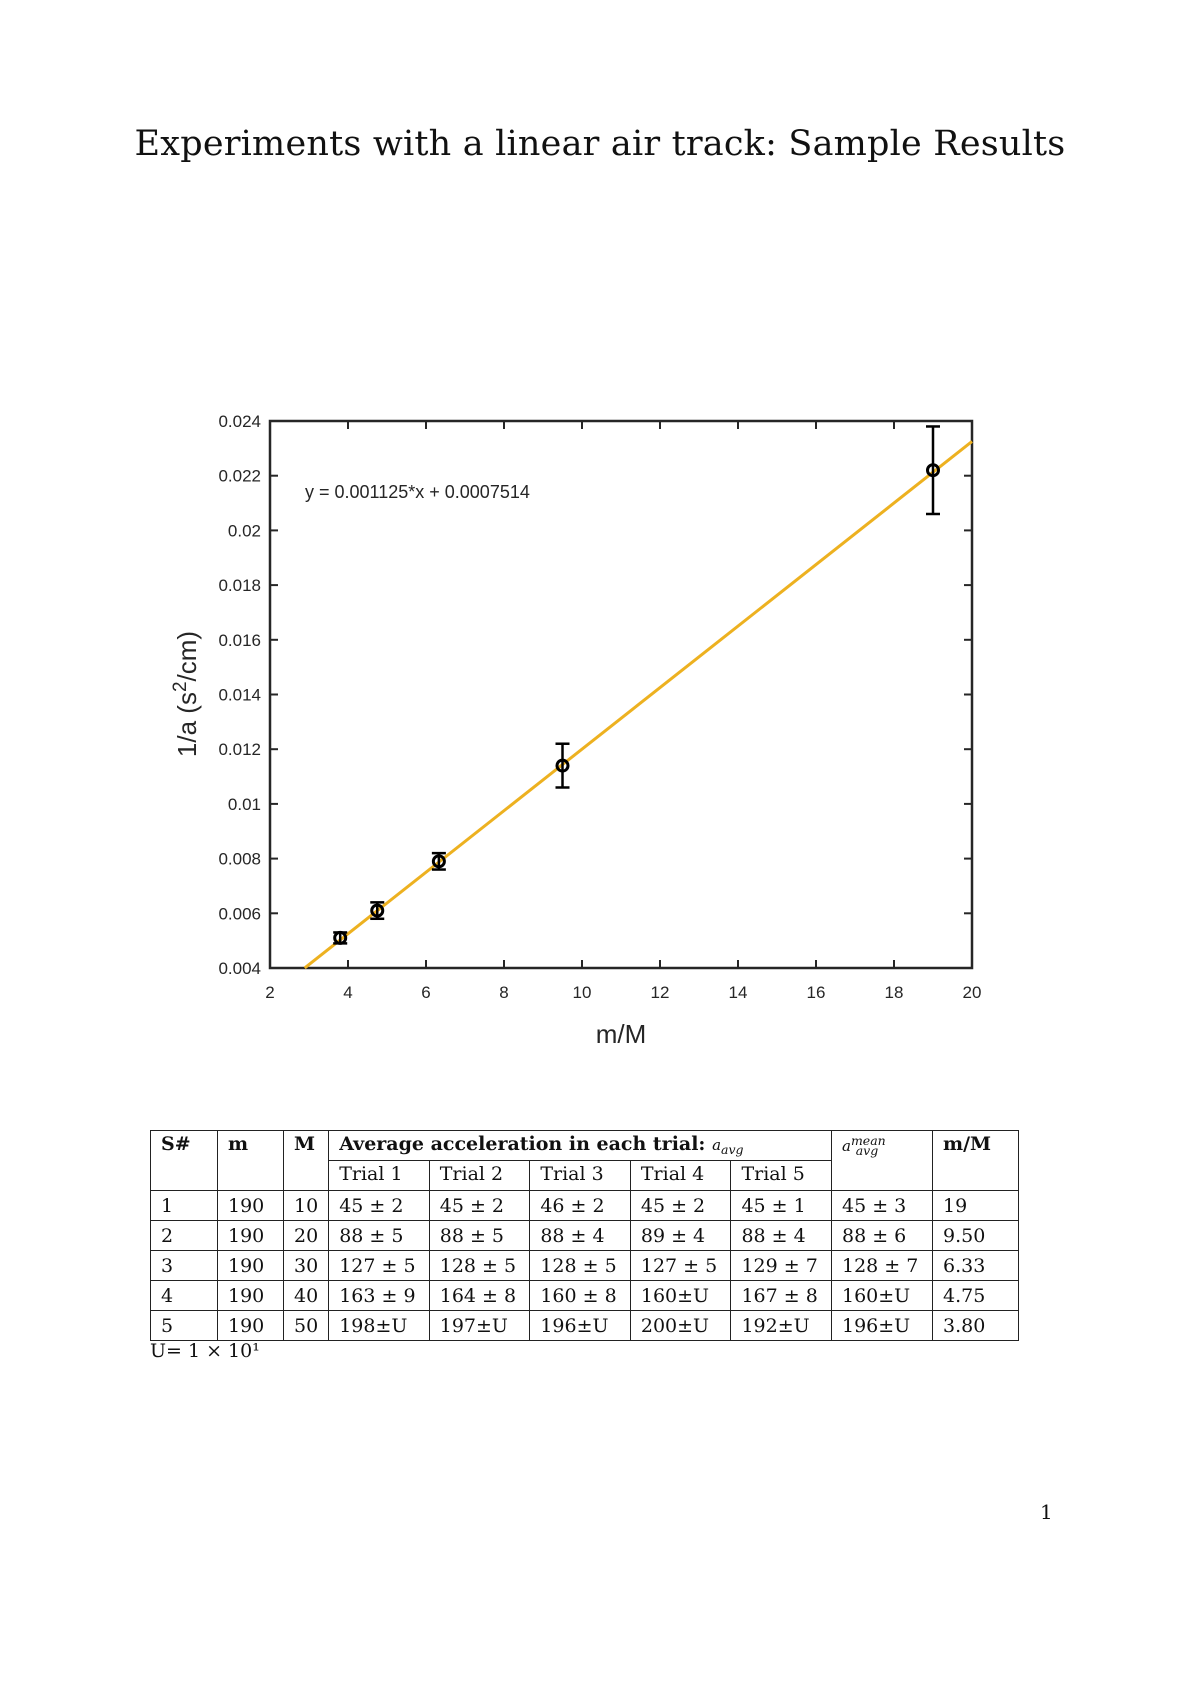 The image size is (1200, 1696). What do you see at coordinates (975, 1295) in the screenshot?
I see `cell-ratio: 4.75` at bounding box center [975, 1295].